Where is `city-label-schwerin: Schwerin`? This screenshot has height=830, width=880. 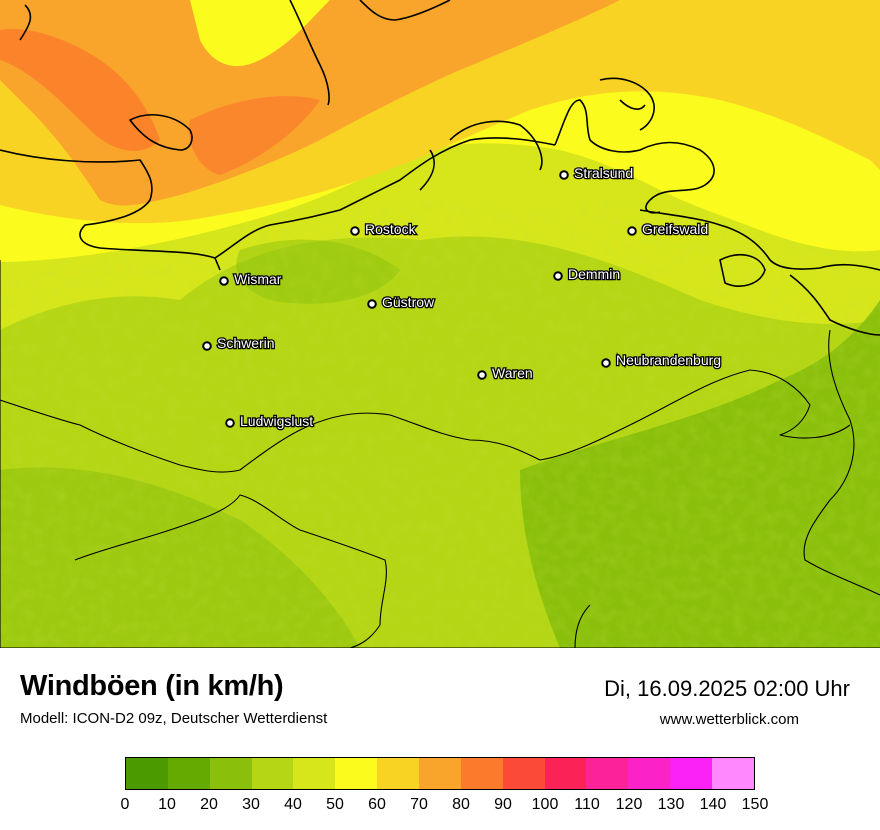 city-label-schwerin: Schwerin is located at coordinates (246, 343).